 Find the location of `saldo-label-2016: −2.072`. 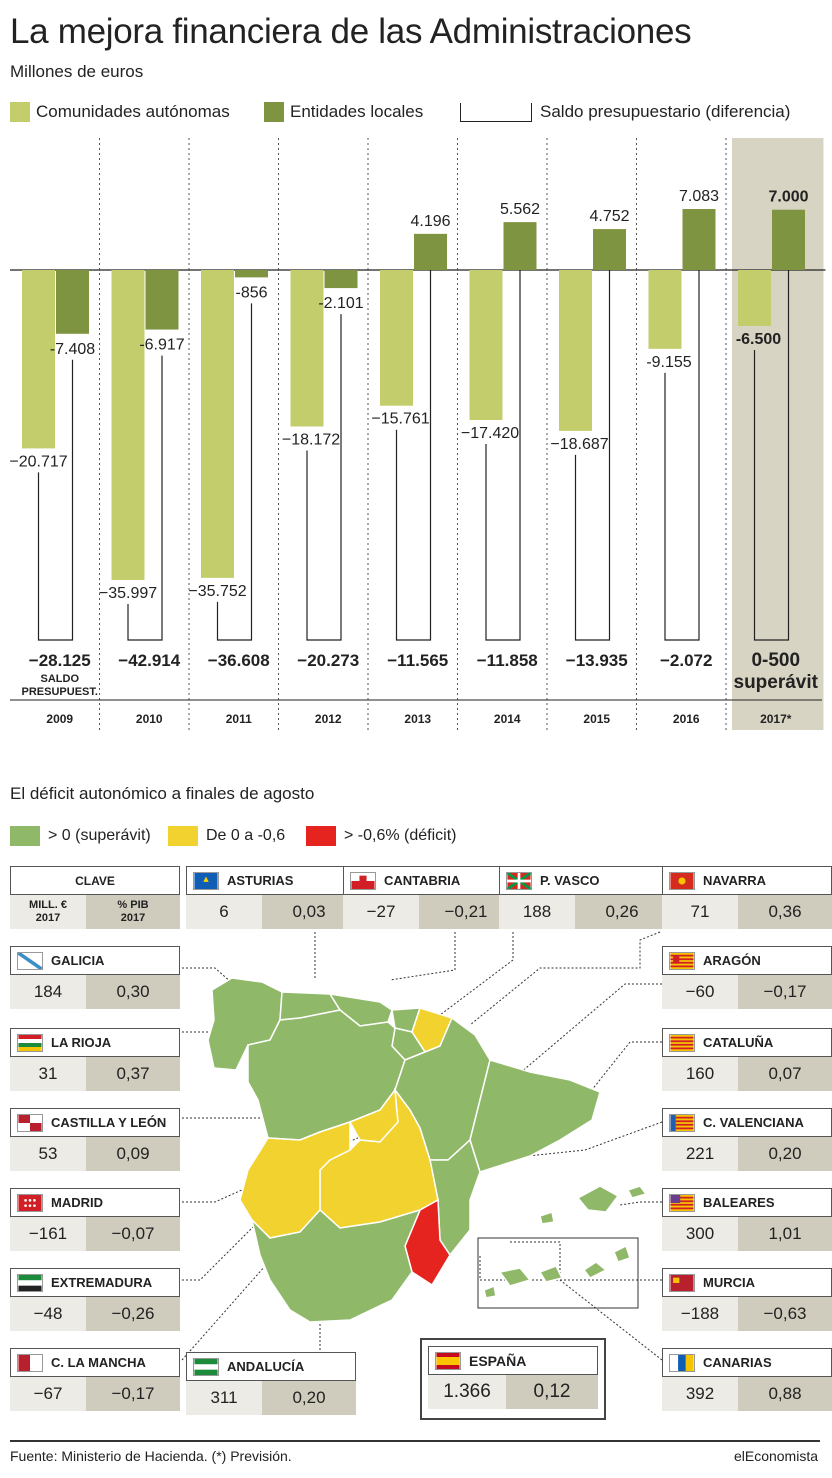

saldo-label-2016: −2.072 is located at coordinates (686, 660).